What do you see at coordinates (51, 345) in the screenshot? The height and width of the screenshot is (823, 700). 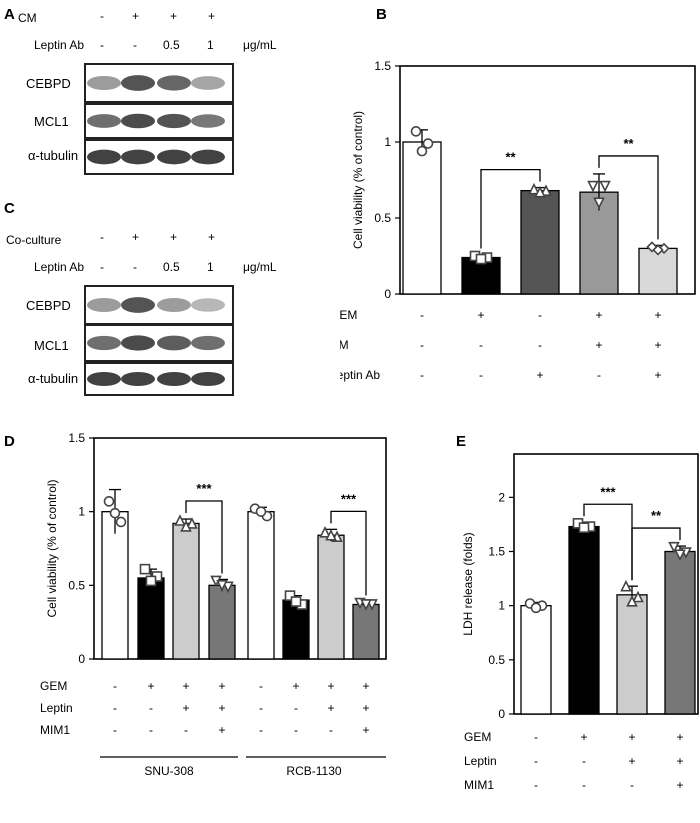 I see `panel-c-blot-mcl1-label: MCL1` at bounding box center [51, 345].